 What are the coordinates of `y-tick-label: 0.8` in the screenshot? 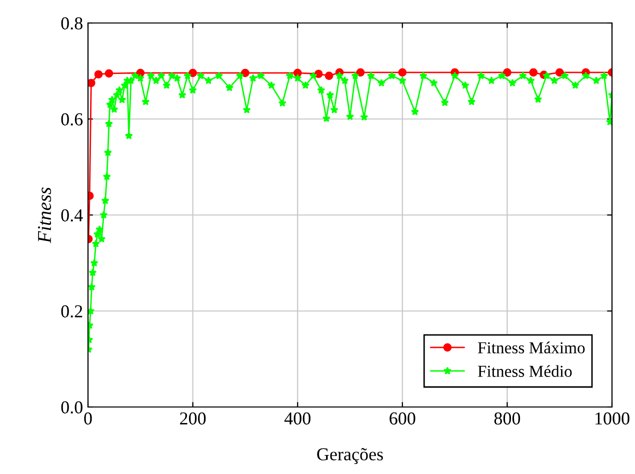 It's located at (71, 23).